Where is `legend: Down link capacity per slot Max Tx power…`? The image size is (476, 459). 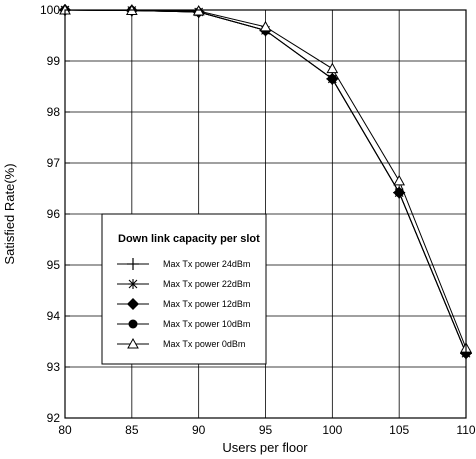 legend: Down link capacity per slot Max Tx power… is located at coordinates (184, 289).